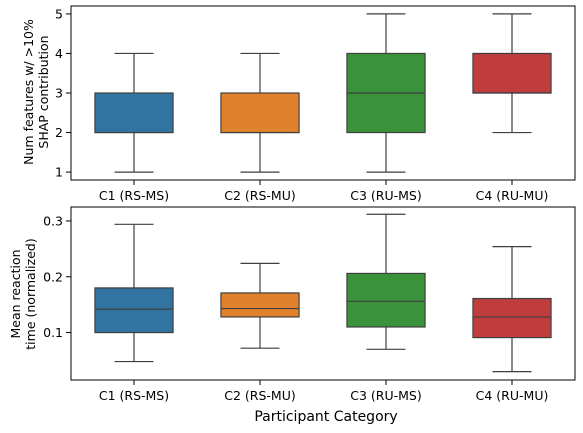 This screenshot has height=433, width=583. I want to click on y-tick-label: 2, so click(59, 132).